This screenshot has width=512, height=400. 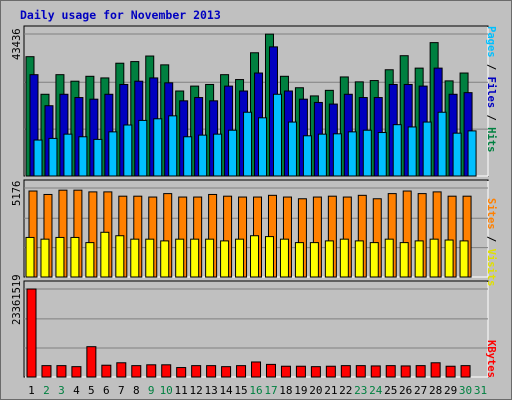 I want to click on day-label-3: 3, so click(x=61, y=390).